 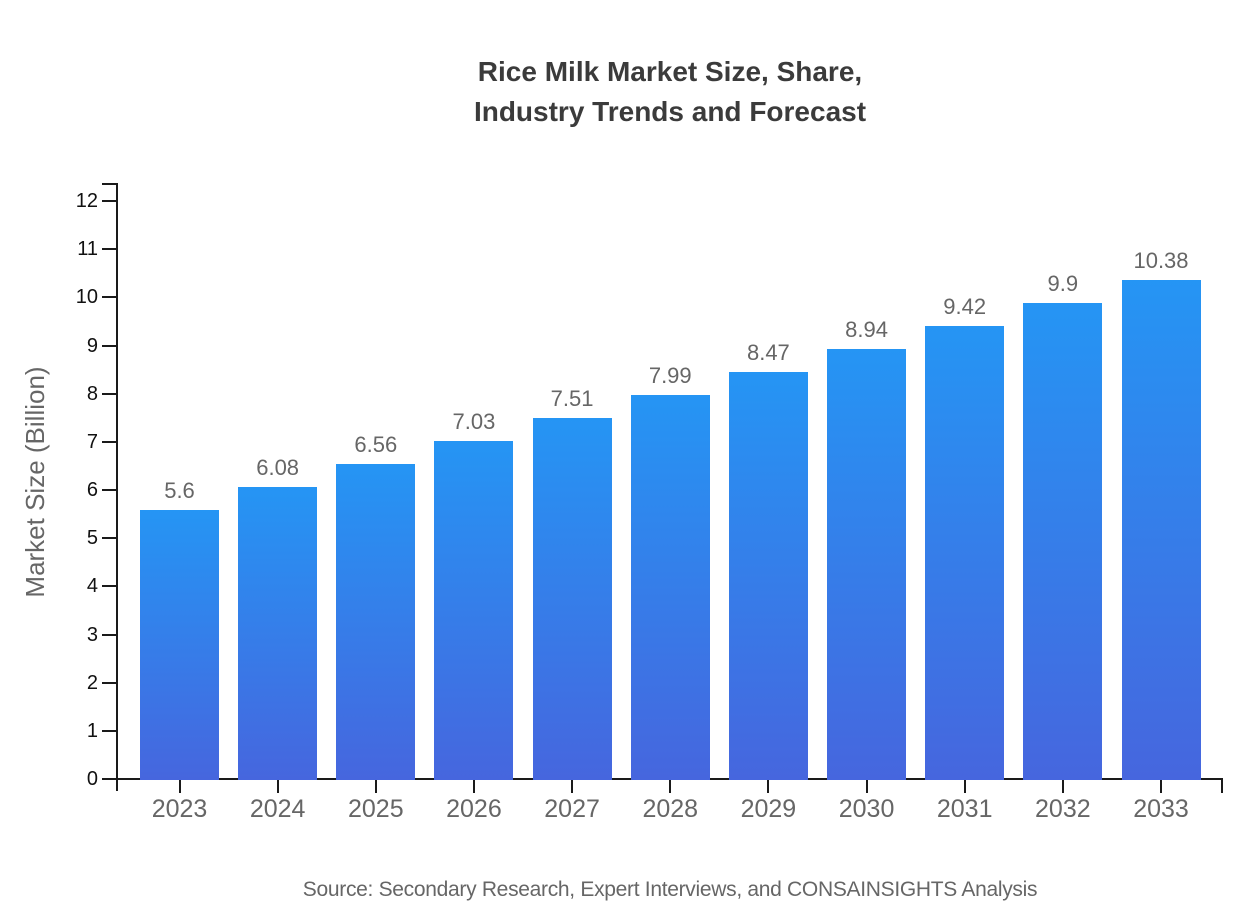 What do you see at coordinates (670, 71) in the screenshot?
I see `chart-title-line1: Rice Milk Market Size, Share,` at bounding box center [670, 71].